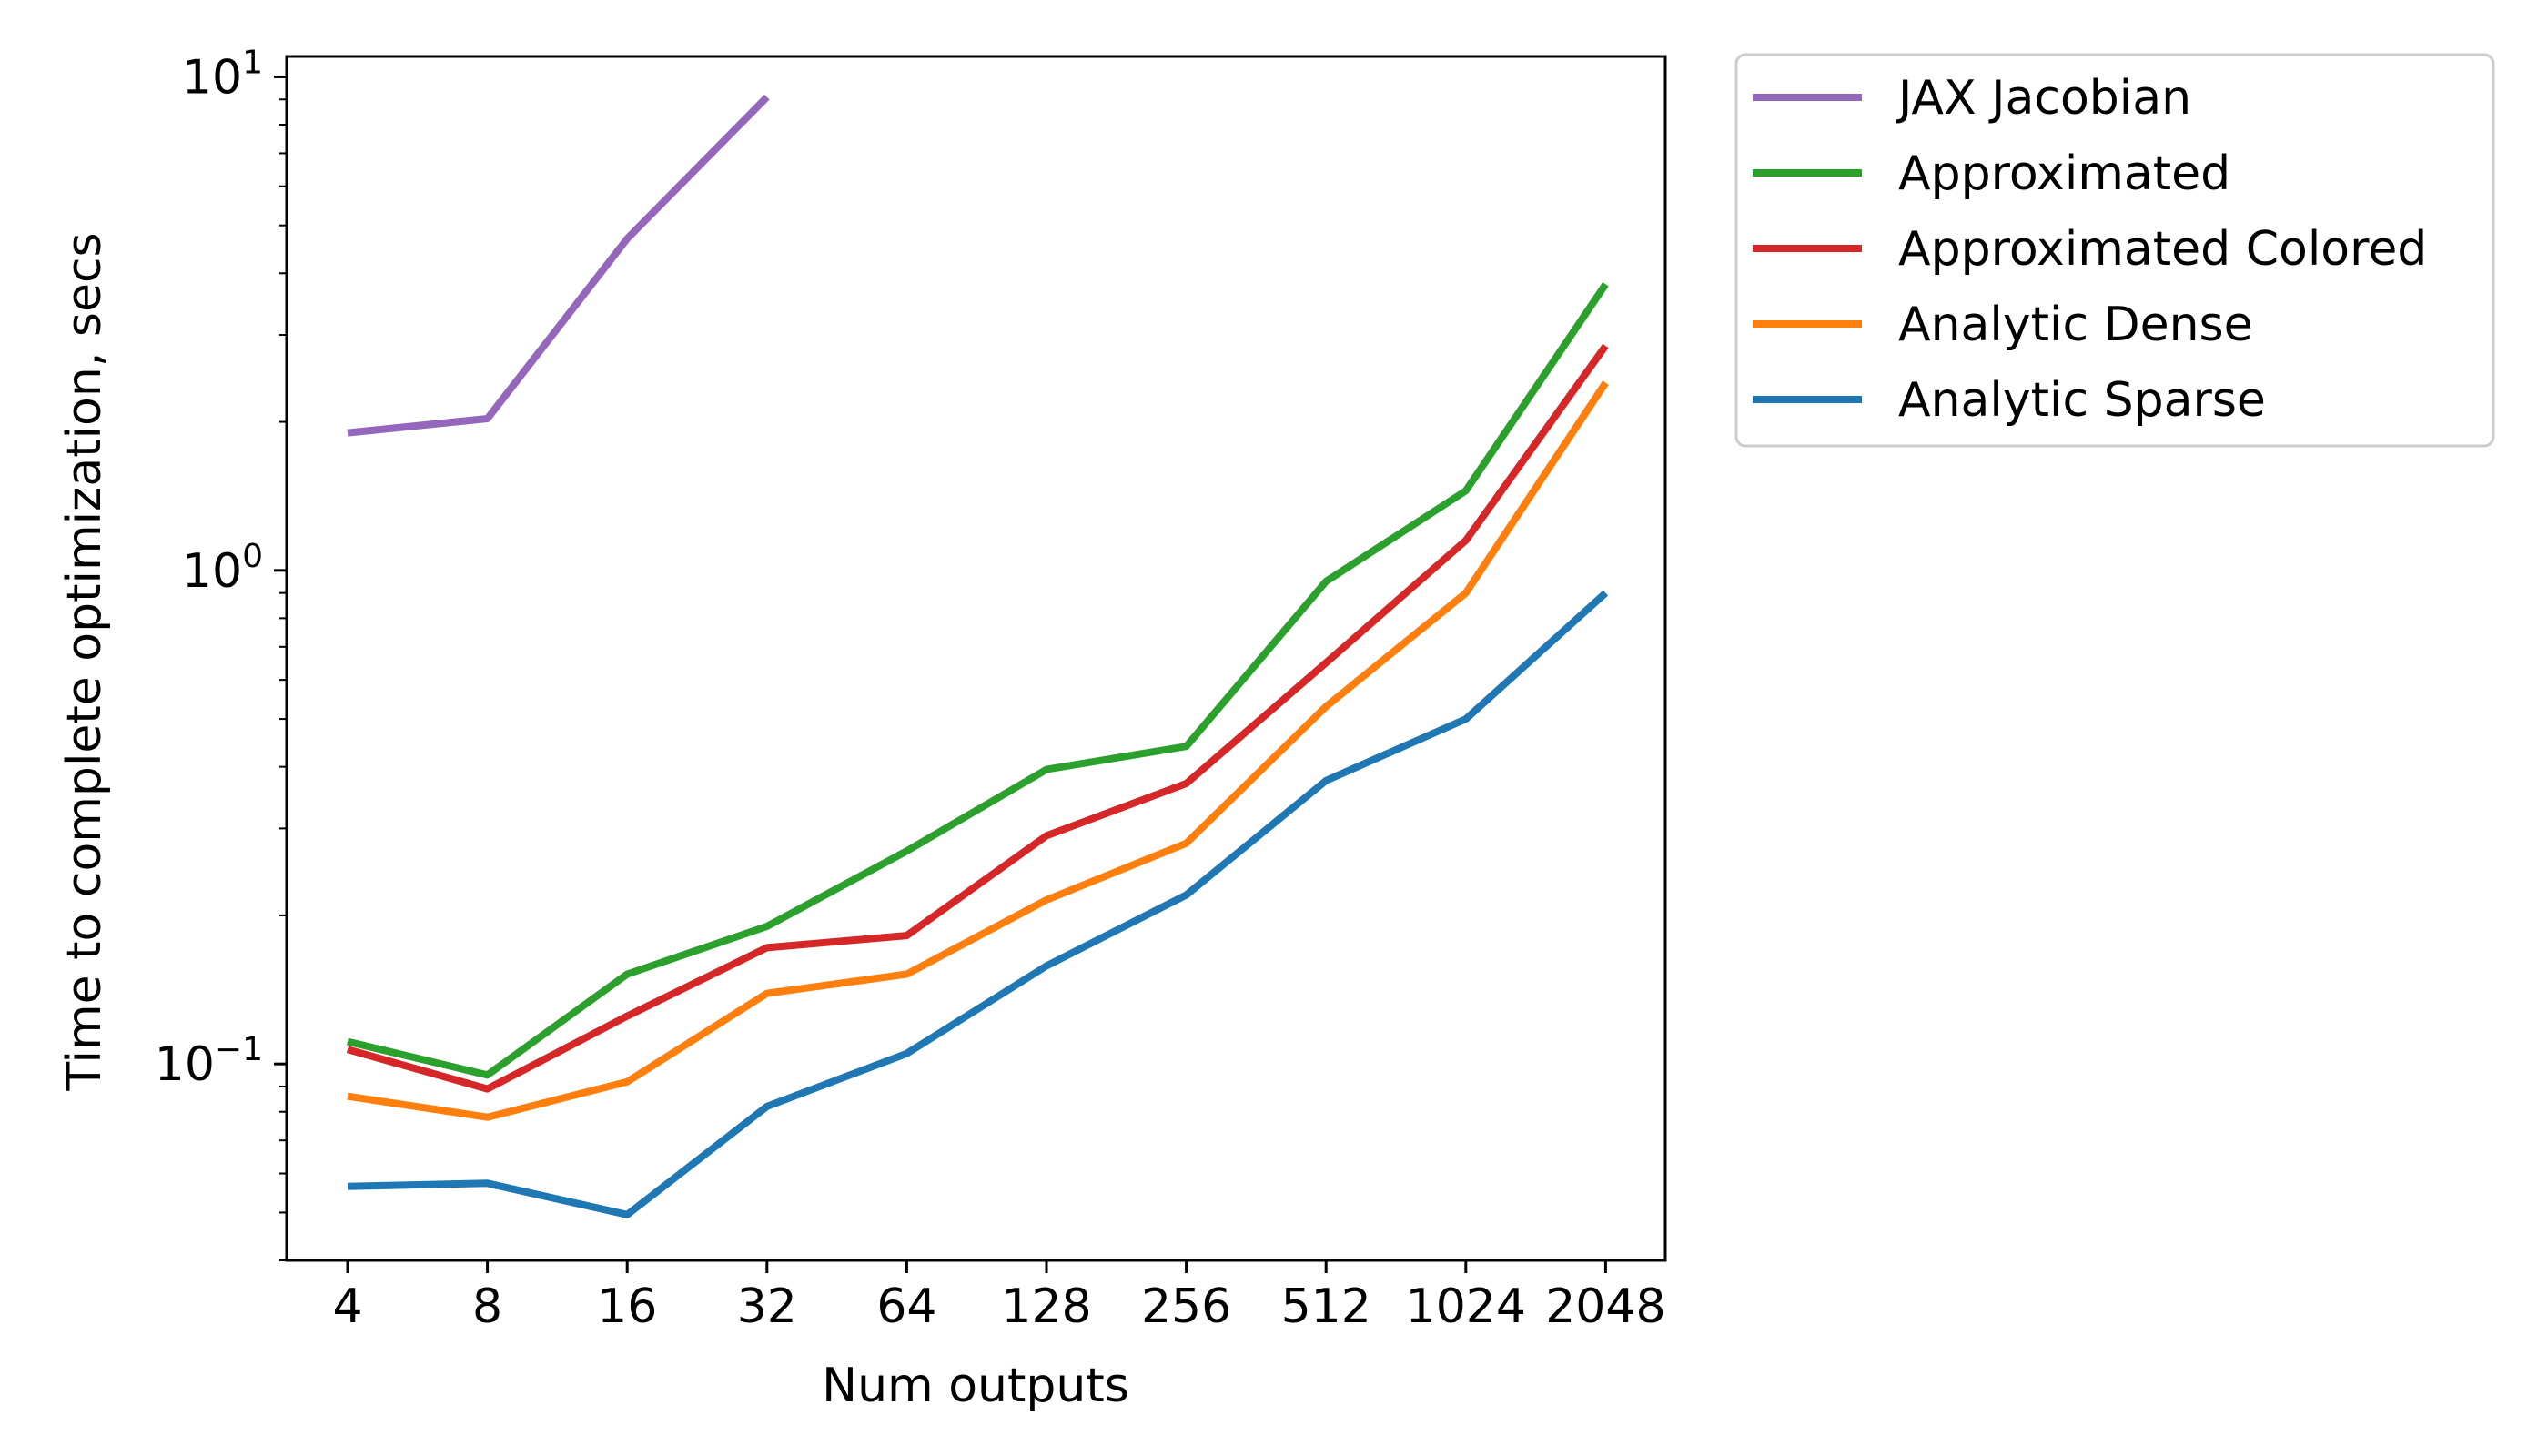 This screenshot has height=1456, width=2548. Describe the element at coordinates (347, 1306) in the screenshot. I see `x-tick-label-0: 4` at that location.